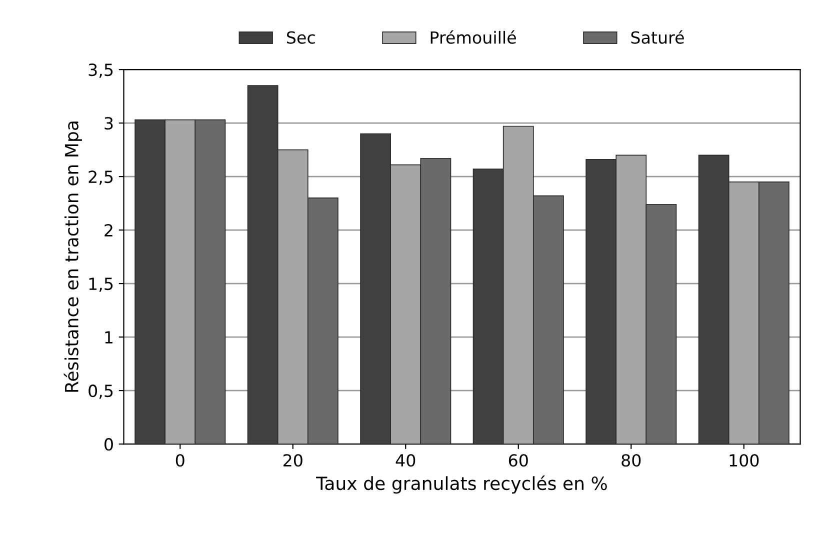 This screenshot has height=535, width=825. I want to click on y-tick-label: 2, so click(108, 230).